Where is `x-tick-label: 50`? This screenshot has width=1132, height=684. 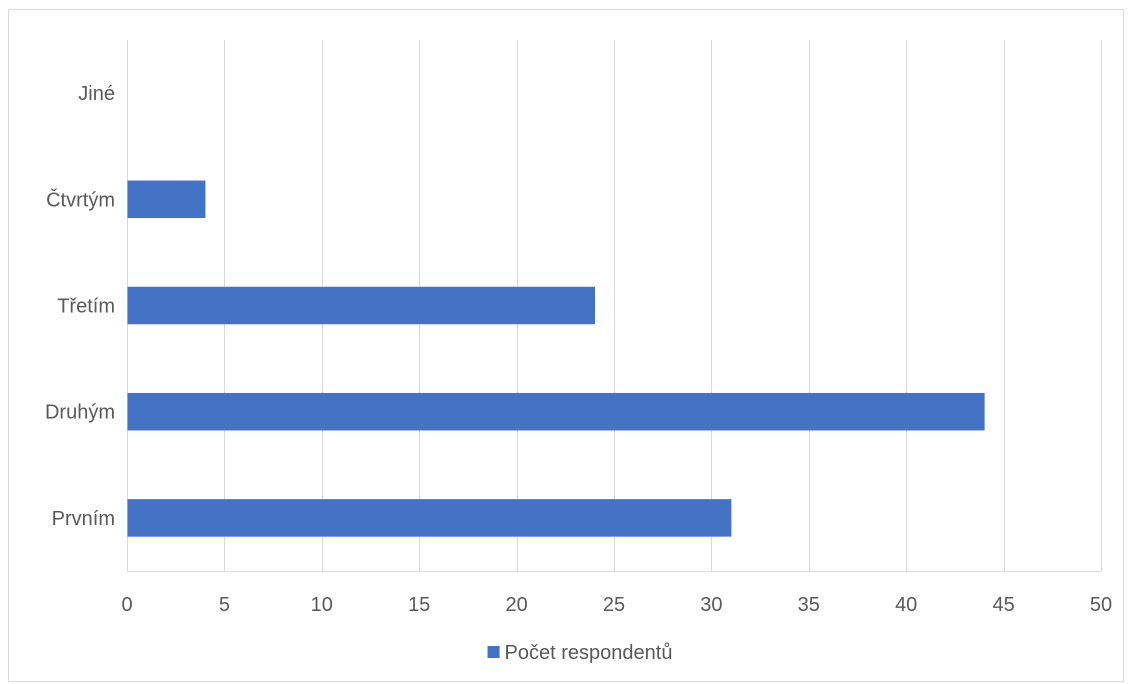 x-tick-label: 50 is located at coordinates (1101, 605).